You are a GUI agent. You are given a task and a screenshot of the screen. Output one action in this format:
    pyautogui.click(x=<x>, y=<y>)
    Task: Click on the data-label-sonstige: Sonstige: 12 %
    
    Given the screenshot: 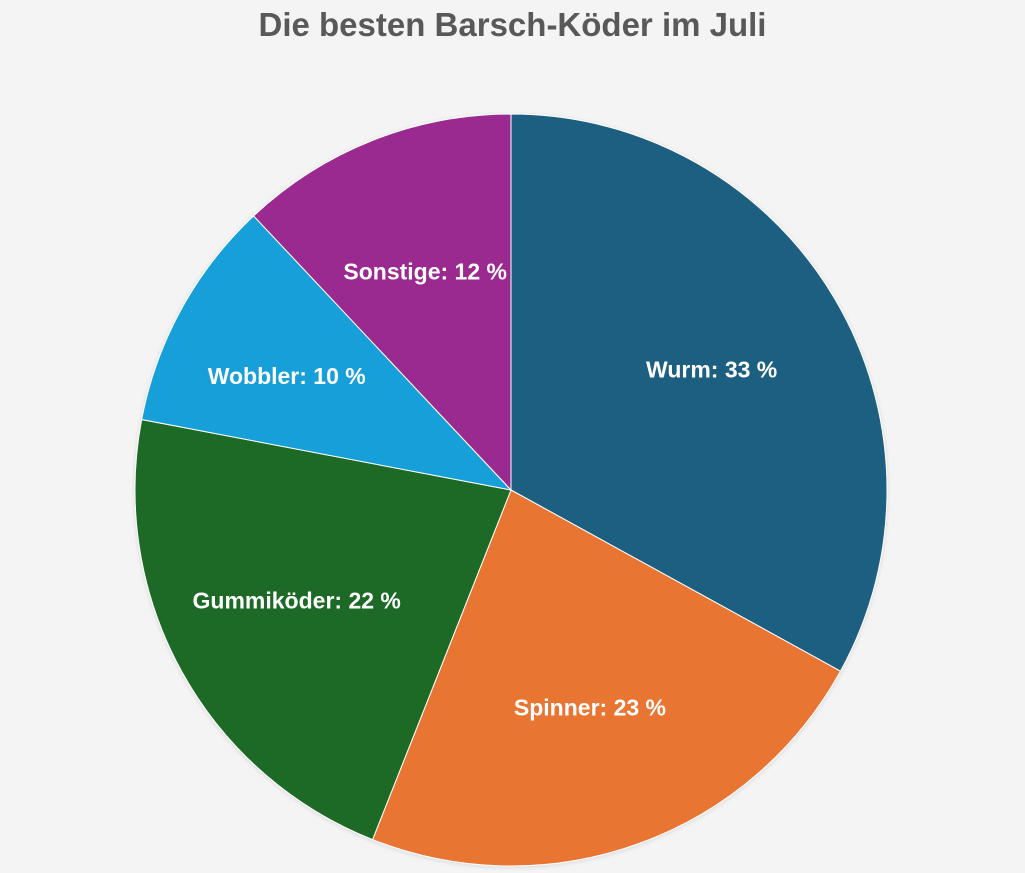 What is the action you would take?
    pyautogui.click(x=425, y=271)
    